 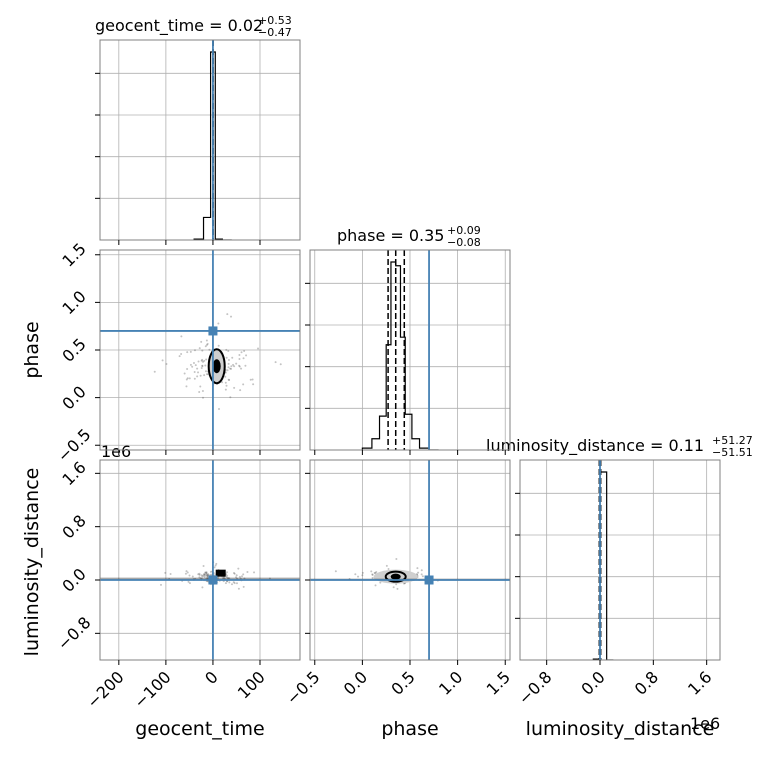 What do you see at coordinates (152, 689) in the screenshot?
I see `x-tick-label: −100` at bounding box center [152, 689].